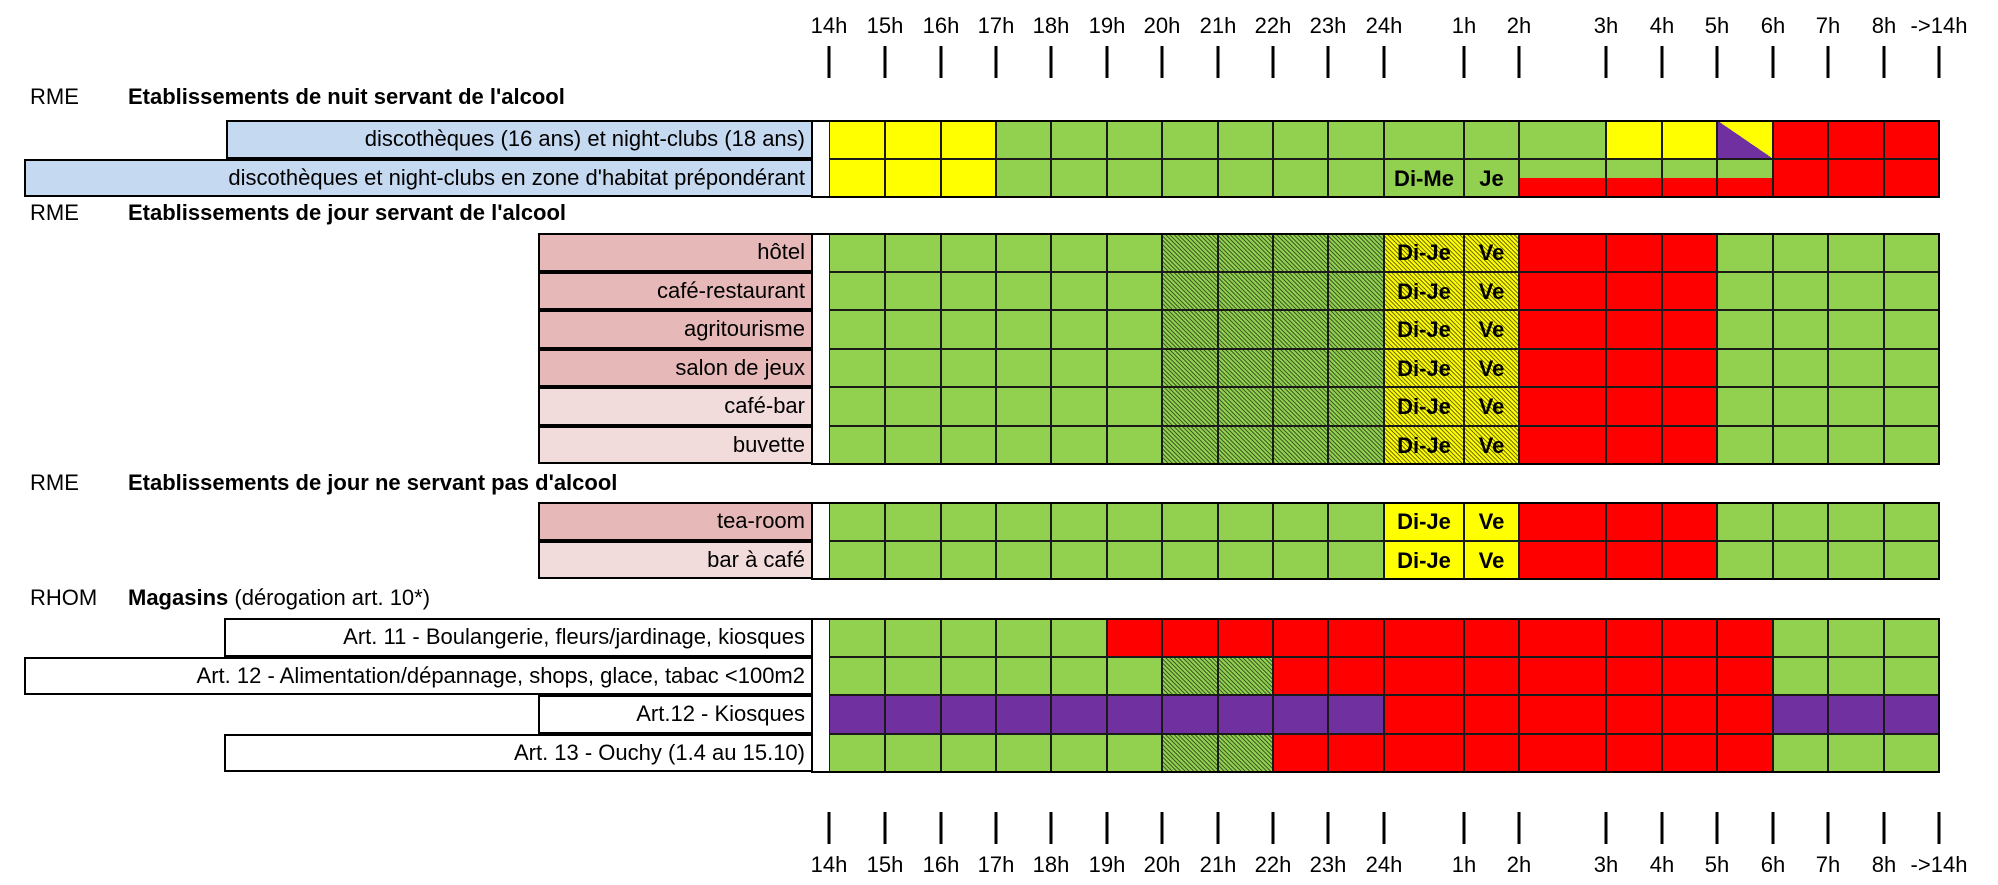  What do you see at coordinates (1773, 25) in the screenshot?
I see `hour-label: 6h` at bounding box center [1773, 25].